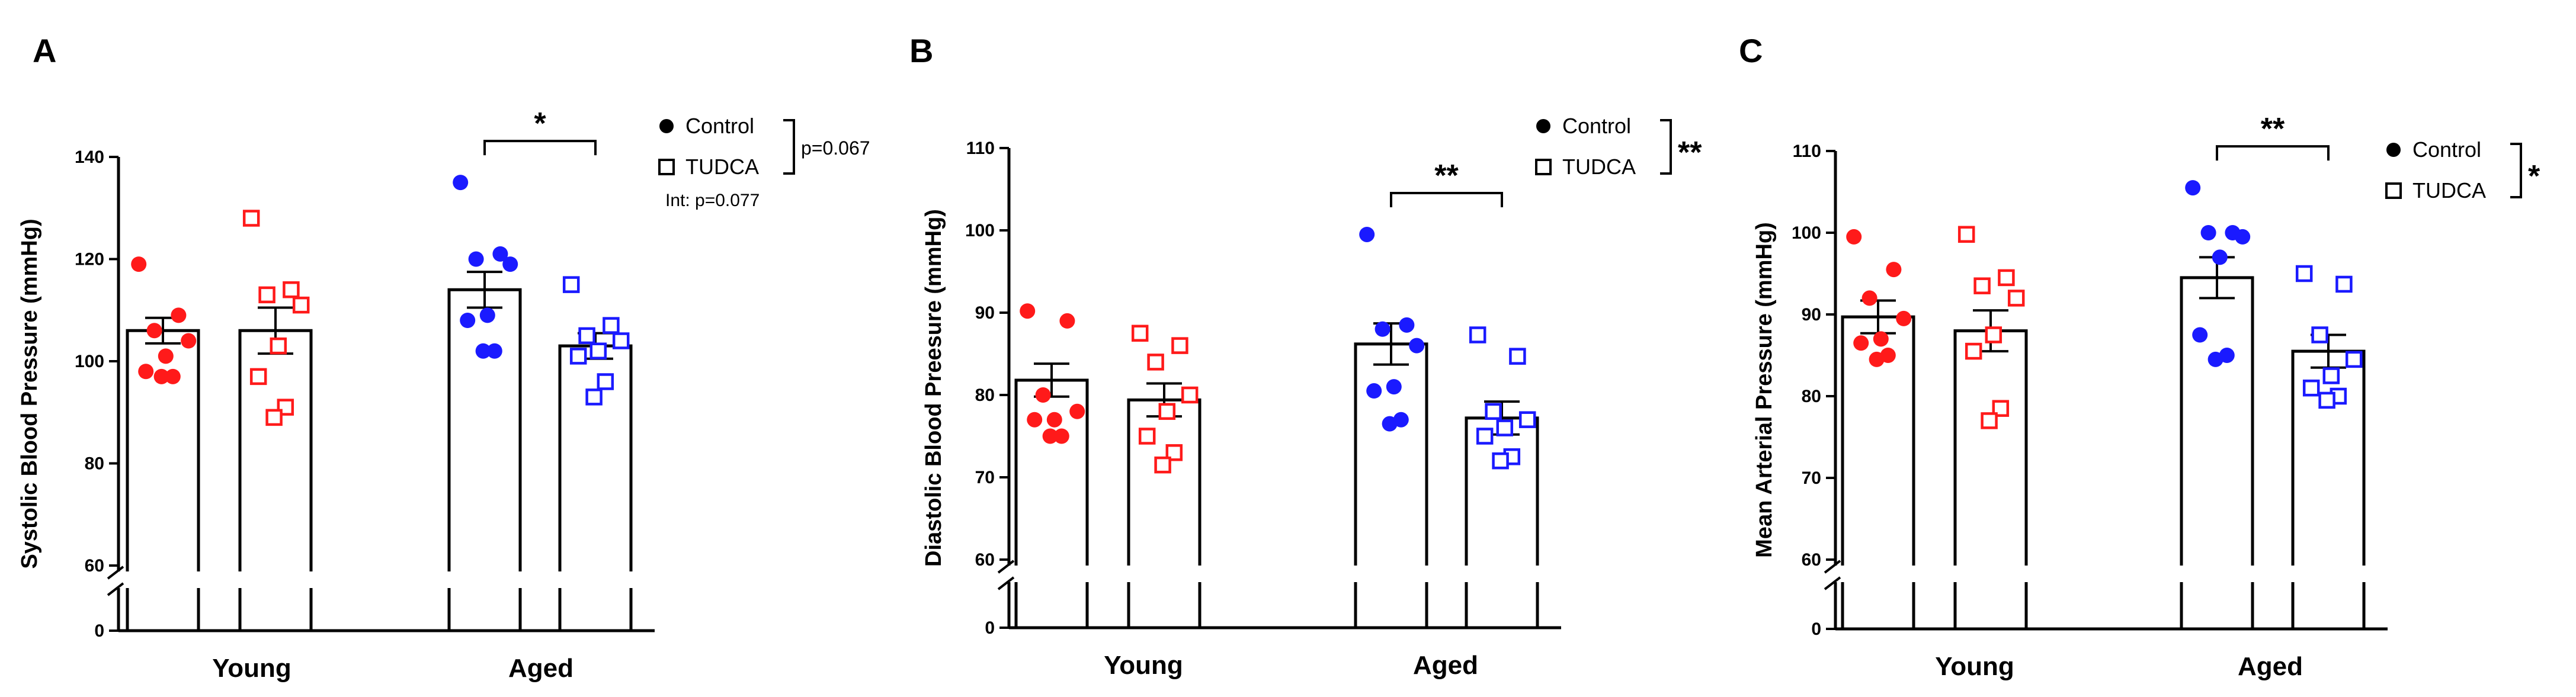  Describe the element at coordinates (540, 124) in the screenshot. I see `significance-label: *` at that location.